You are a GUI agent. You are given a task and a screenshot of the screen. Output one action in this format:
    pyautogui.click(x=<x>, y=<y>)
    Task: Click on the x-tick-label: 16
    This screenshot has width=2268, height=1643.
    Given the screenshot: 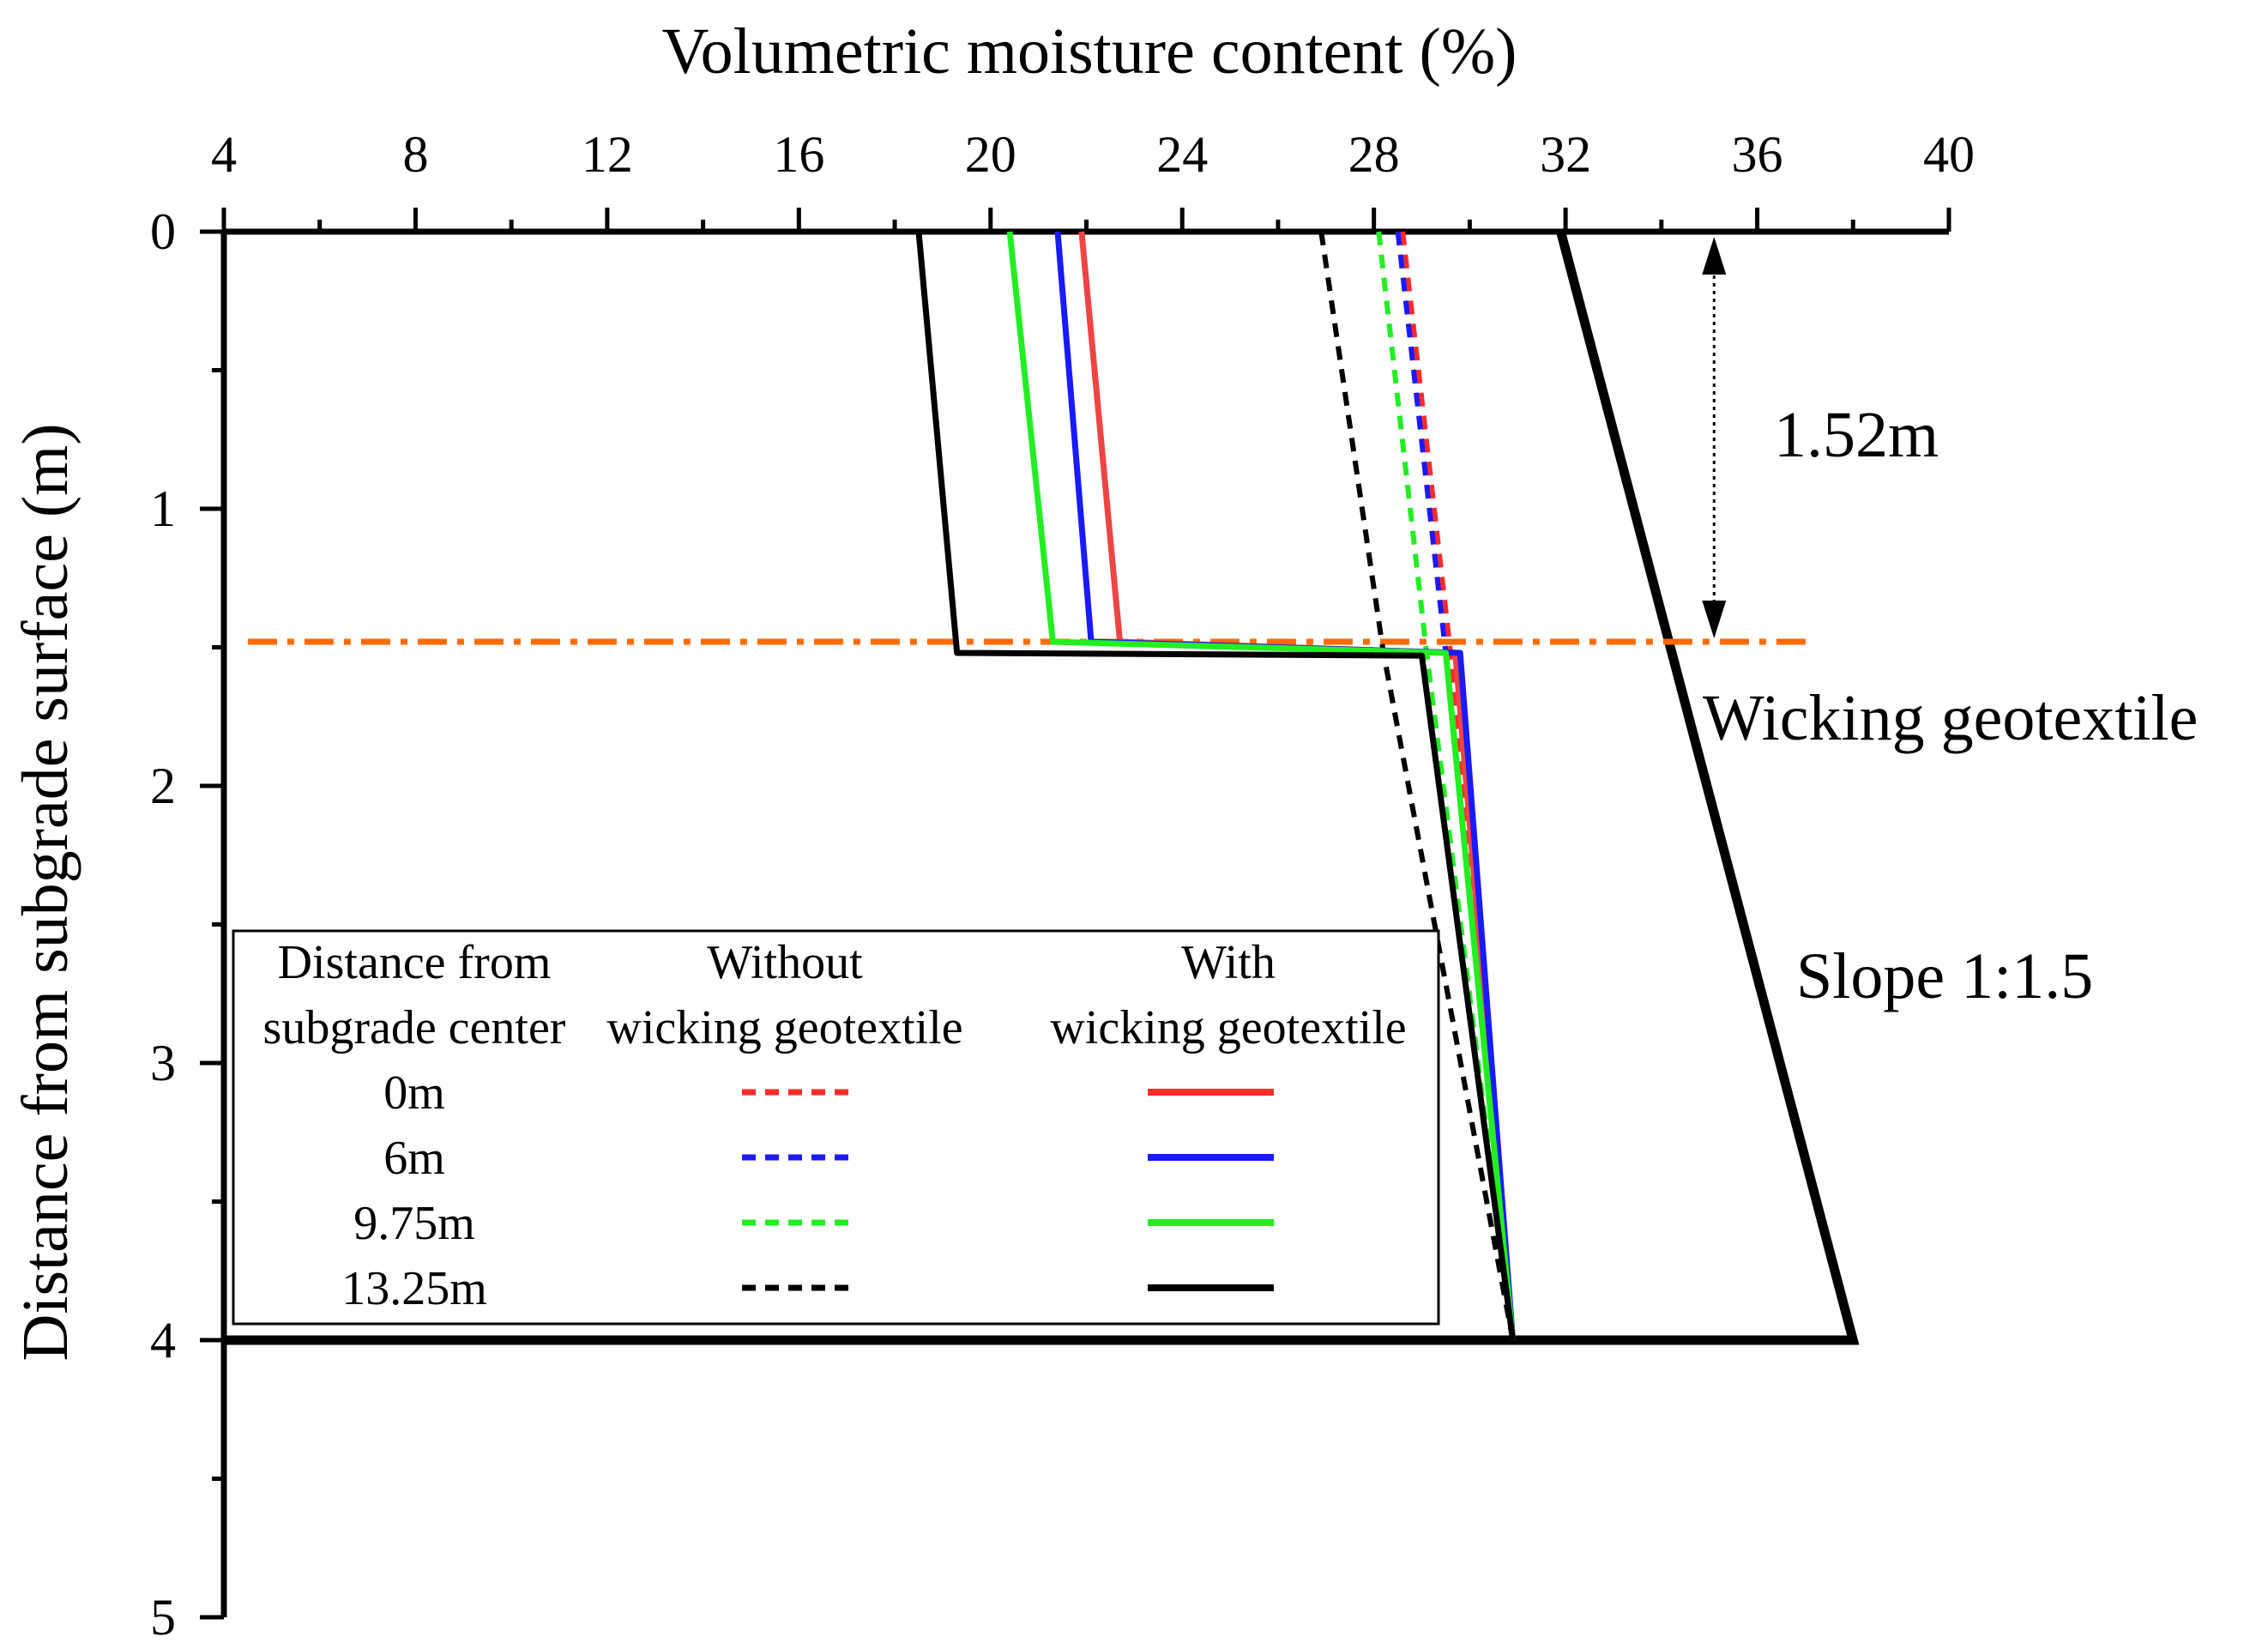 What is the action you would take?
    pyautogui.click(x=799, y=154)
    